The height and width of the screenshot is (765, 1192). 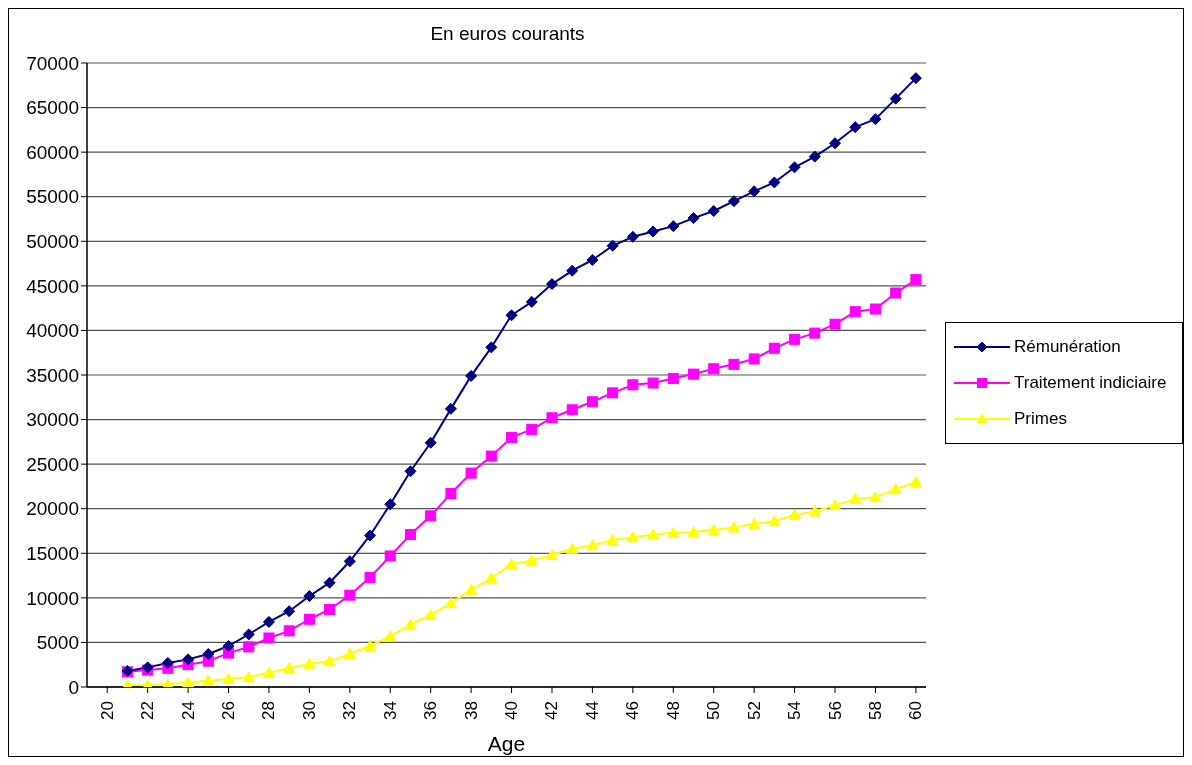 I want to click on y-tick-label: 55000, so click(x=52, y=197).